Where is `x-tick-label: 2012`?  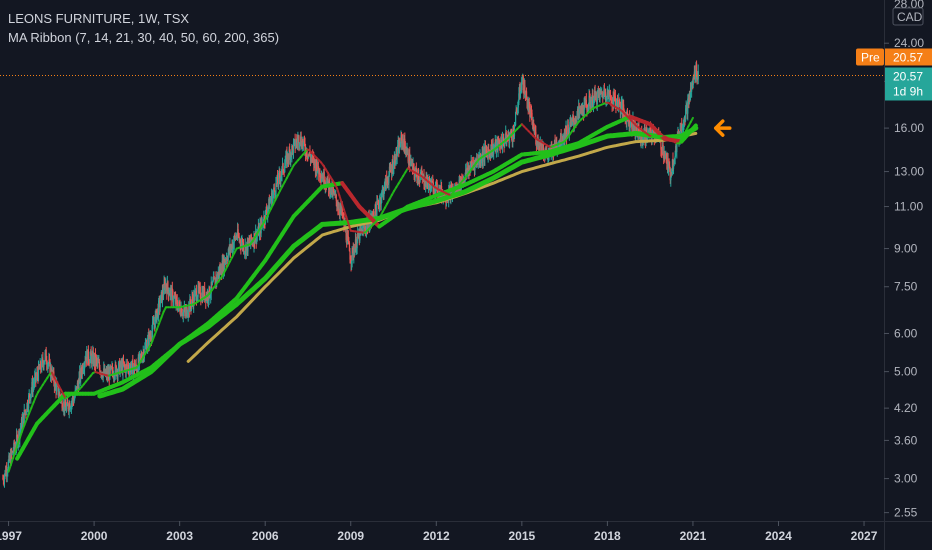
x-tick-label: 2012 is located at coordinates (436, 536).